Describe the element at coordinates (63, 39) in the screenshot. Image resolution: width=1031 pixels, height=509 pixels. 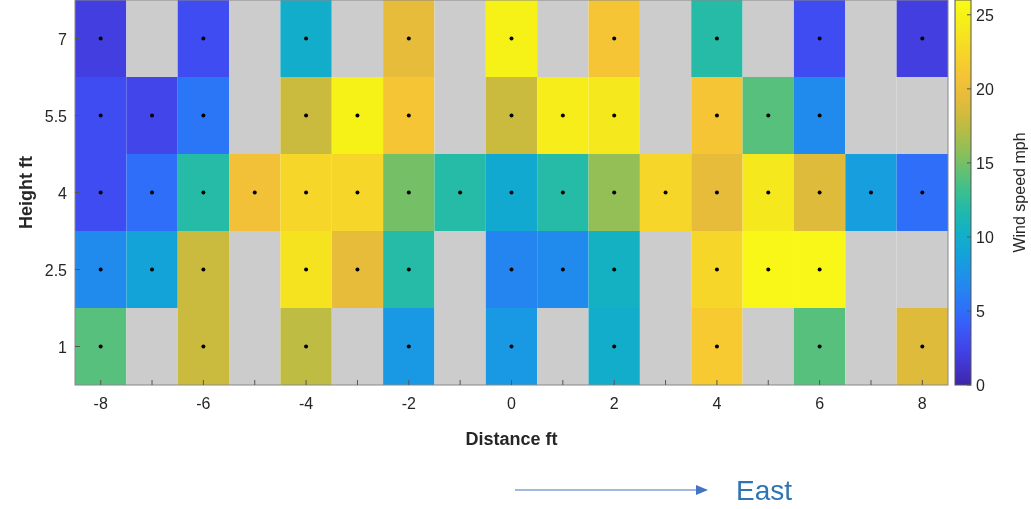
I see `y-tick-label: 7` at that location.